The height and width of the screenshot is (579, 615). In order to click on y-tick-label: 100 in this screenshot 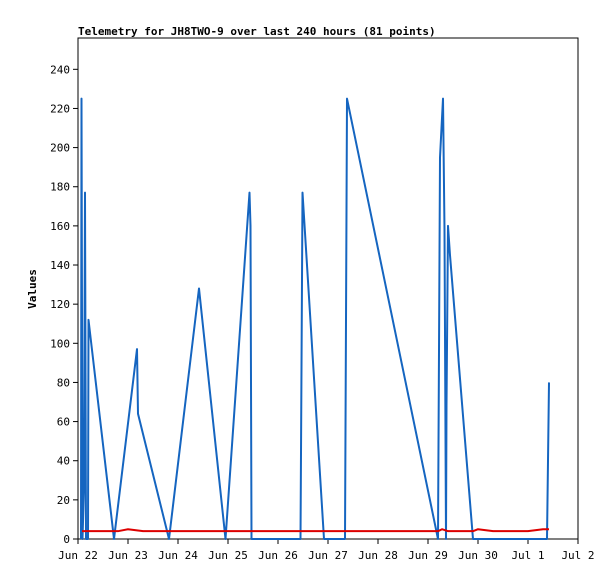, I will do `click(60, 343)`.